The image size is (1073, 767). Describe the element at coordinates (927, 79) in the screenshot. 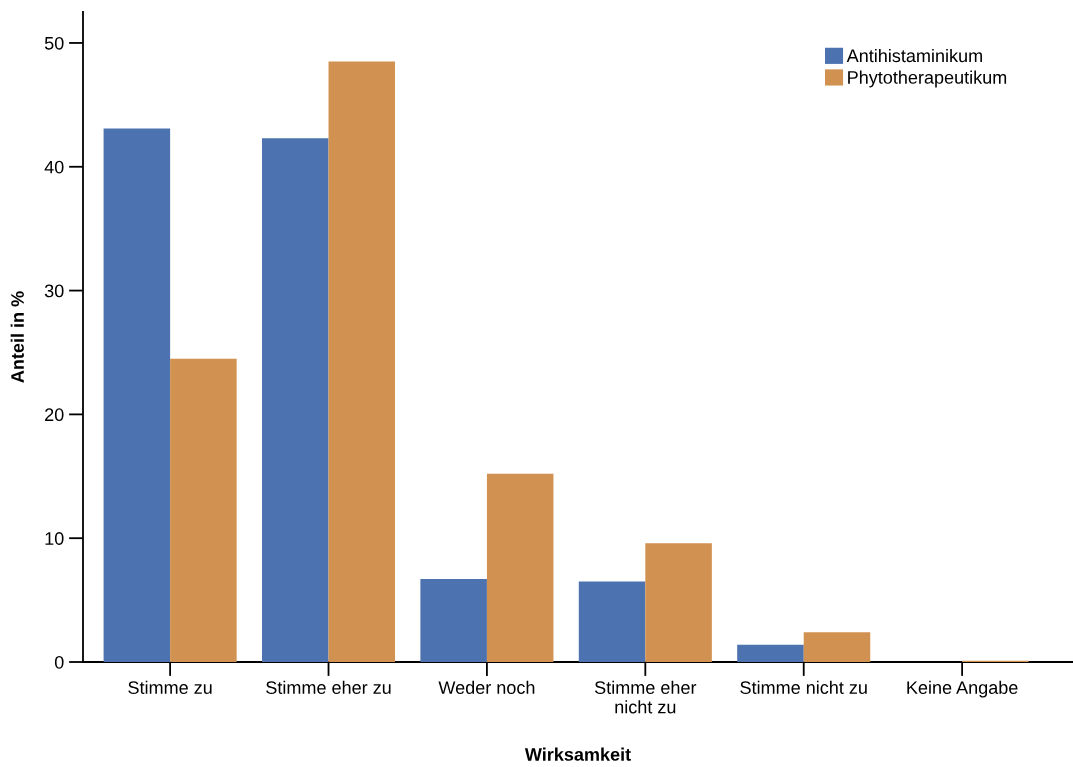

I see `legend-label: Phytotherapeutikum` at that location.